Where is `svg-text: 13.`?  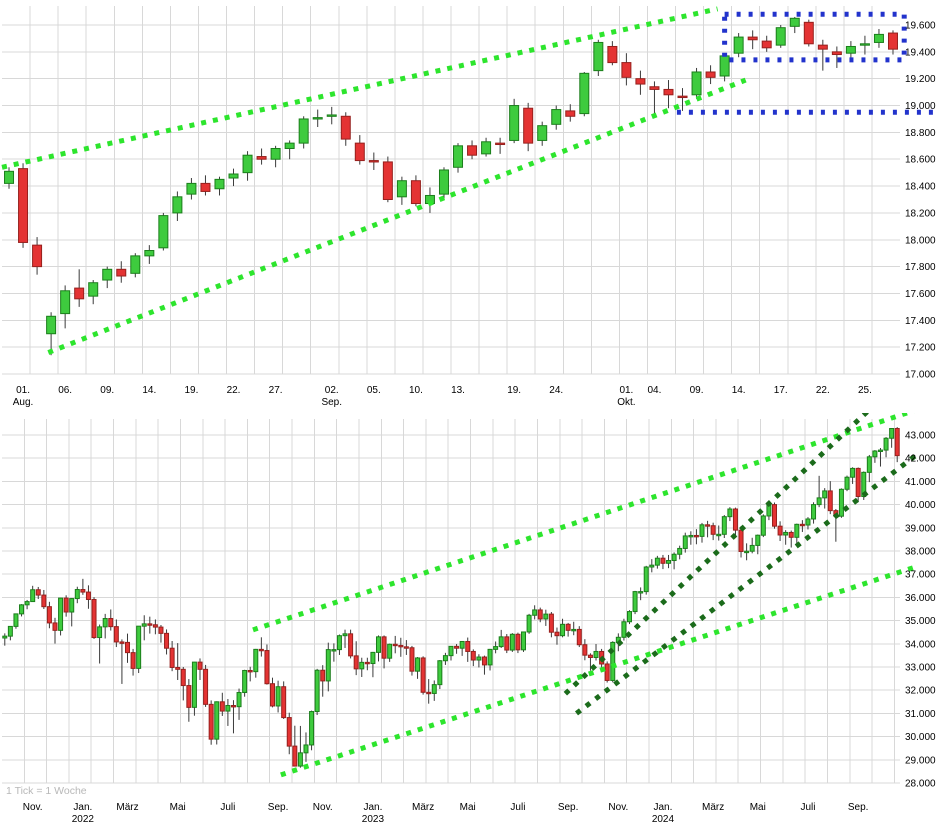 svg-text: 13. is located at coordinates (458, 390).